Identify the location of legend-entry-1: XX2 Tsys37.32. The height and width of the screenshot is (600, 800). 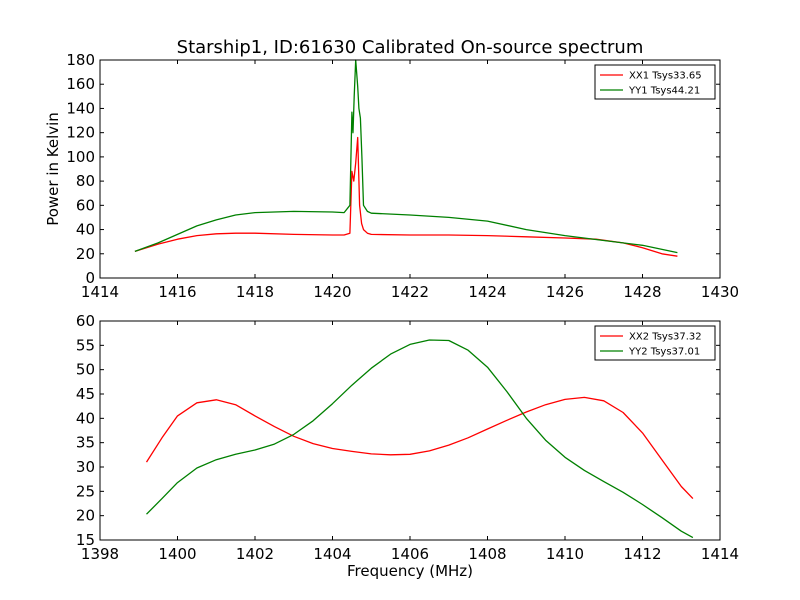
(665, 337).